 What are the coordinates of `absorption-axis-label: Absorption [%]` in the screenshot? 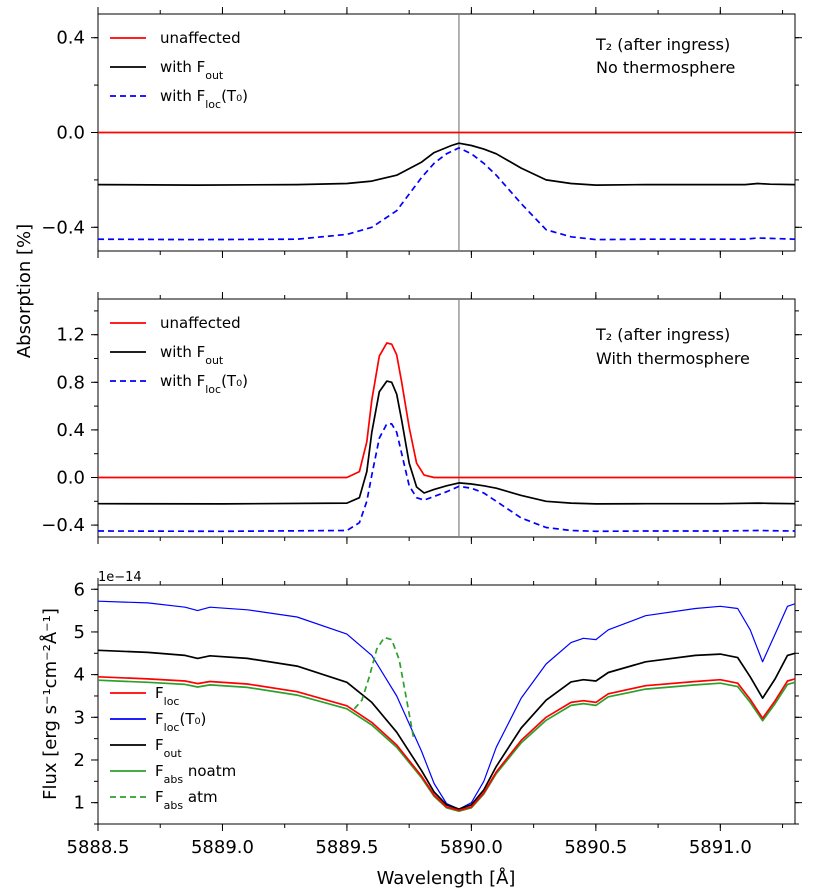 It's located at (24, 291).